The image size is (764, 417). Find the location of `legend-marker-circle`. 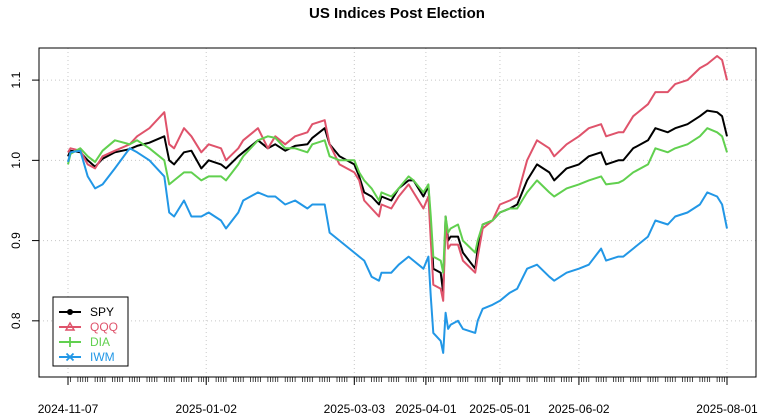

legend-marker-circle is located at coordinates (70, 312).